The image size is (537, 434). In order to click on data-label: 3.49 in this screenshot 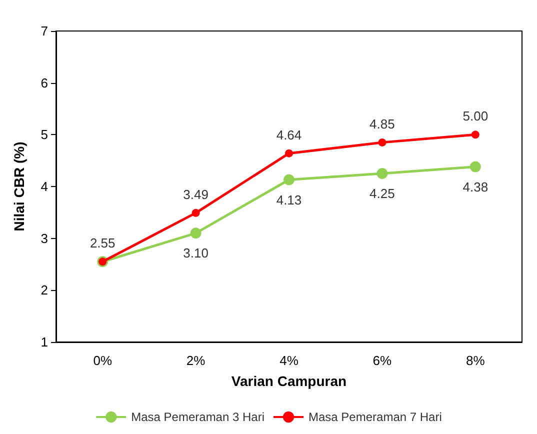, I will do `click(195, 194)`.